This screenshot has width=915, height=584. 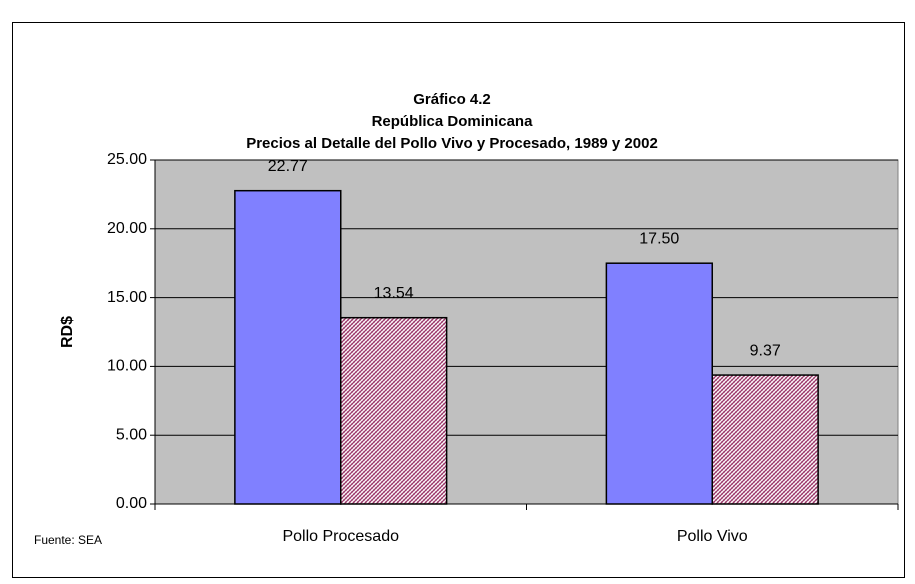 I want to click on source-note: Fuente: SEA, so click(x=68, y=540).